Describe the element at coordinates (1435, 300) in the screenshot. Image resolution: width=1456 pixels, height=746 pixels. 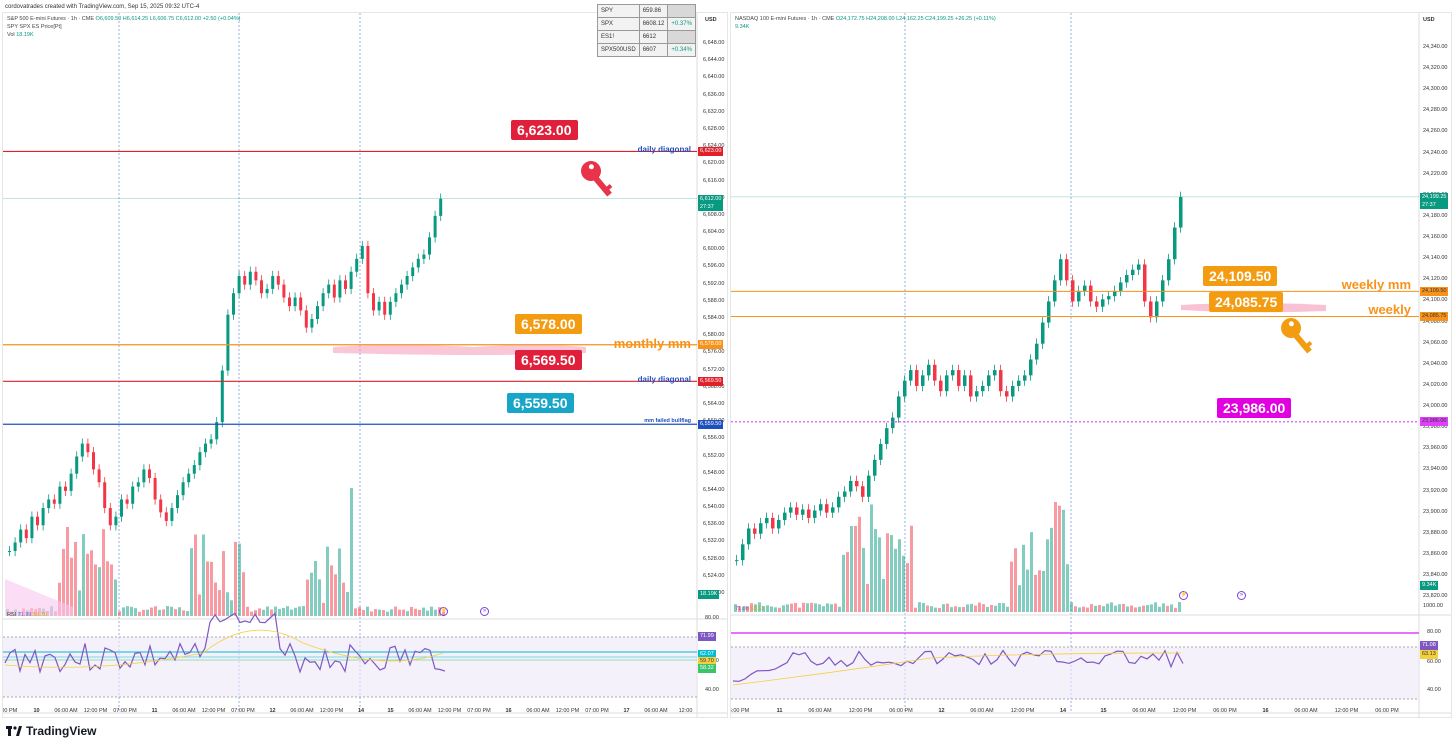
I see `y-tick-label: 24,100.00` at that location.